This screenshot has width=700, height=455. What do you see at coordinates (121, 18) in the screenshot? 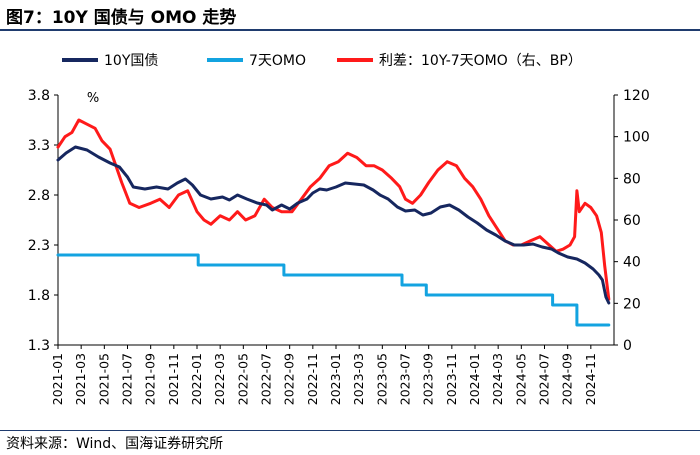
I see `chart-title: 图7：10Y 国债与 OMO 走势` at bounding box center [121, 18].